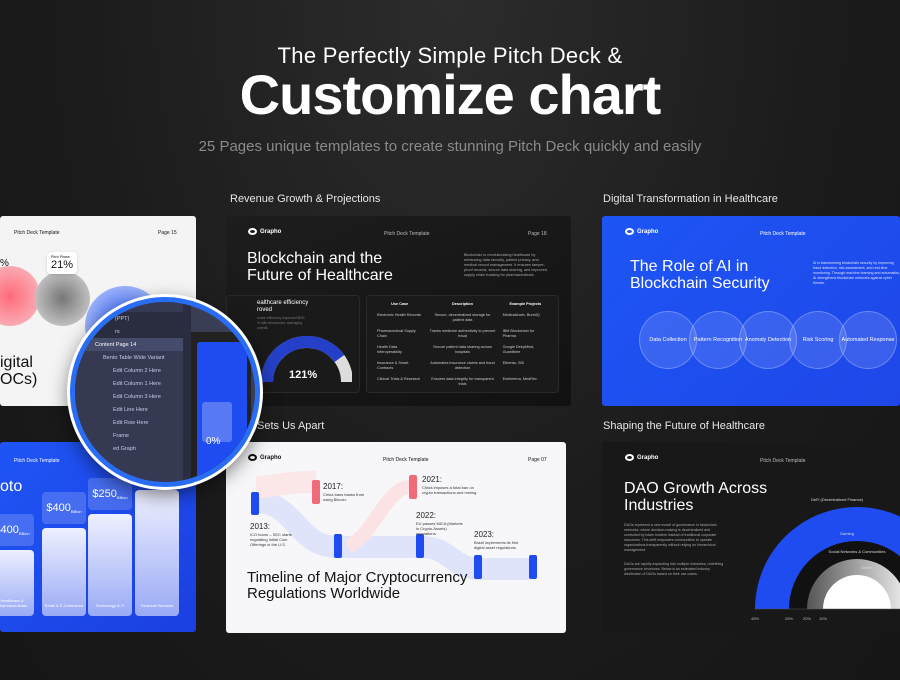 The image size is (900, 680). Describe the element at coordinates (157, 605) in the screenshot. I see `bar-category: Financial Services` at that location.